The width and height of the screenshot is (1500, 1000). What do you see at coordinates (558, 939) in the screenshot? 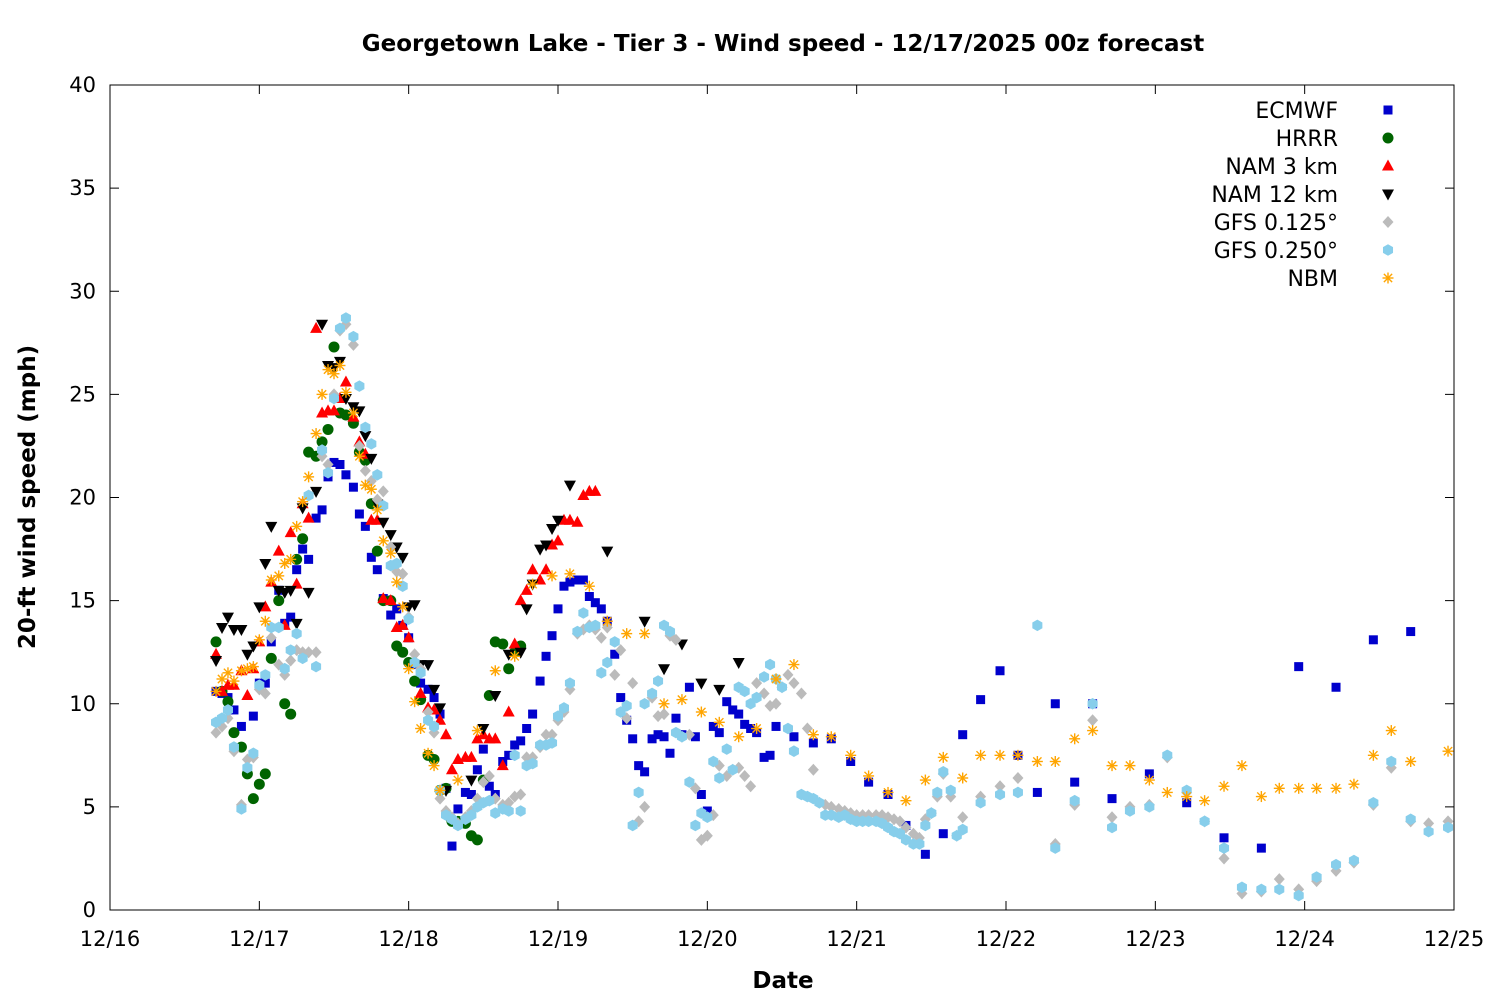
I see `x-tick-label: 12/19` at bounding box center [558, 939].